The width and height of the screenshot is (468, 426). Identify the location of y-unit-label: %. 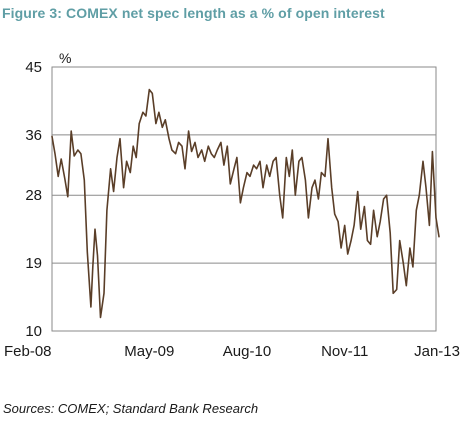
(65, 58).